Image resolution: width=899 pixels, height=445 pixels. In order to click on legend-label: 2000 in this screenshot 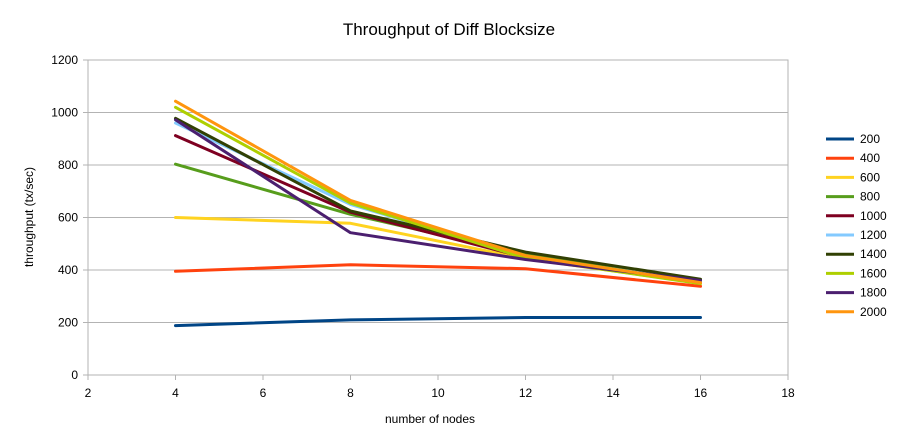, I will do `click(873, 312)`.